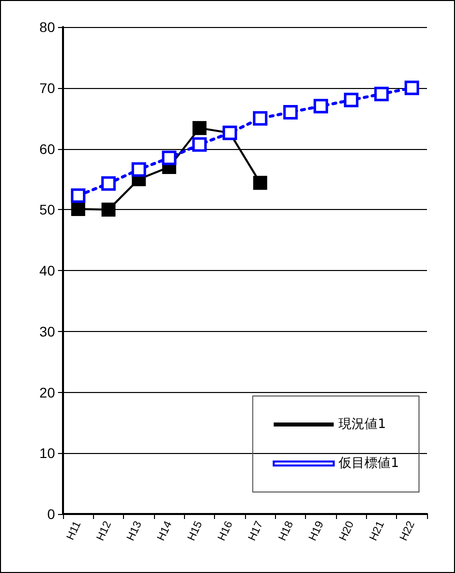 The image size is (455, 573). I want to click on x-tick-label: H22, so click(408, 531).